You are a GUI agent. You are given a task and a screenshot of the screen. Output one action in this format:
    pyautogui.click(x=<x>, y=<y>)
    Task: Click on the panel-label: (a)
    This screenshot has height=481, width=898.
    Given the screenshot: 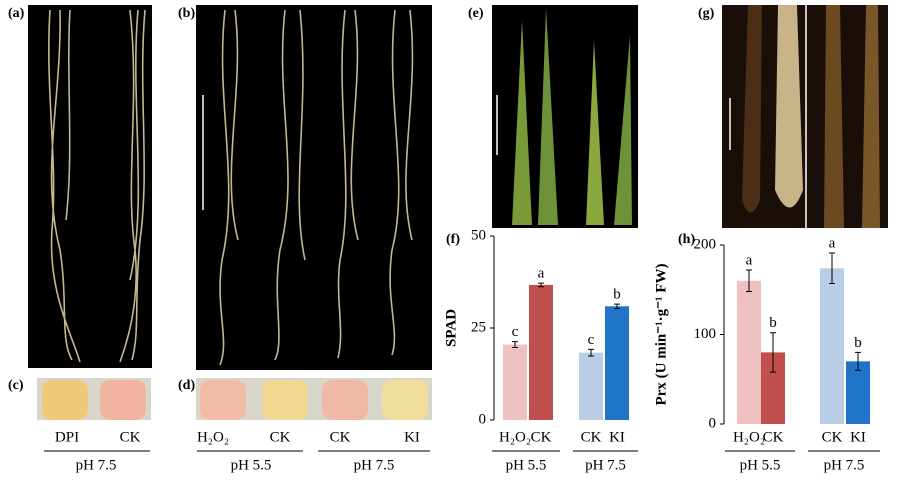 What is the action you would take?
    pyautogui.click(x=16, y=13)
    